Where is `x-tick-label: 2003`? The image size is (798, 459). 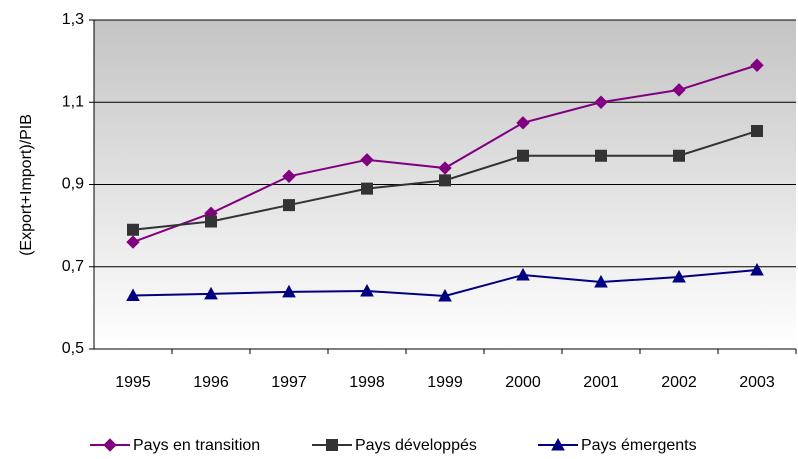 x-tick-label: 2003 is located at coordinates (757, 382).